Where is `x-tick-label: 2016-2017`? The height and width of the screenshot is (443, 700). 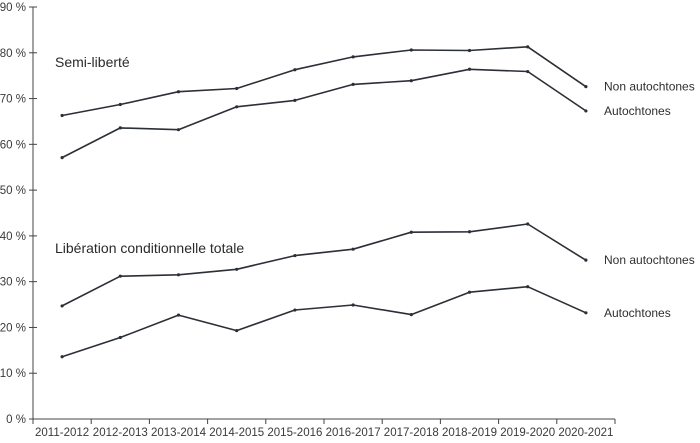 x-tick-label: 2016-2017 is located at coordinates (353, 433).